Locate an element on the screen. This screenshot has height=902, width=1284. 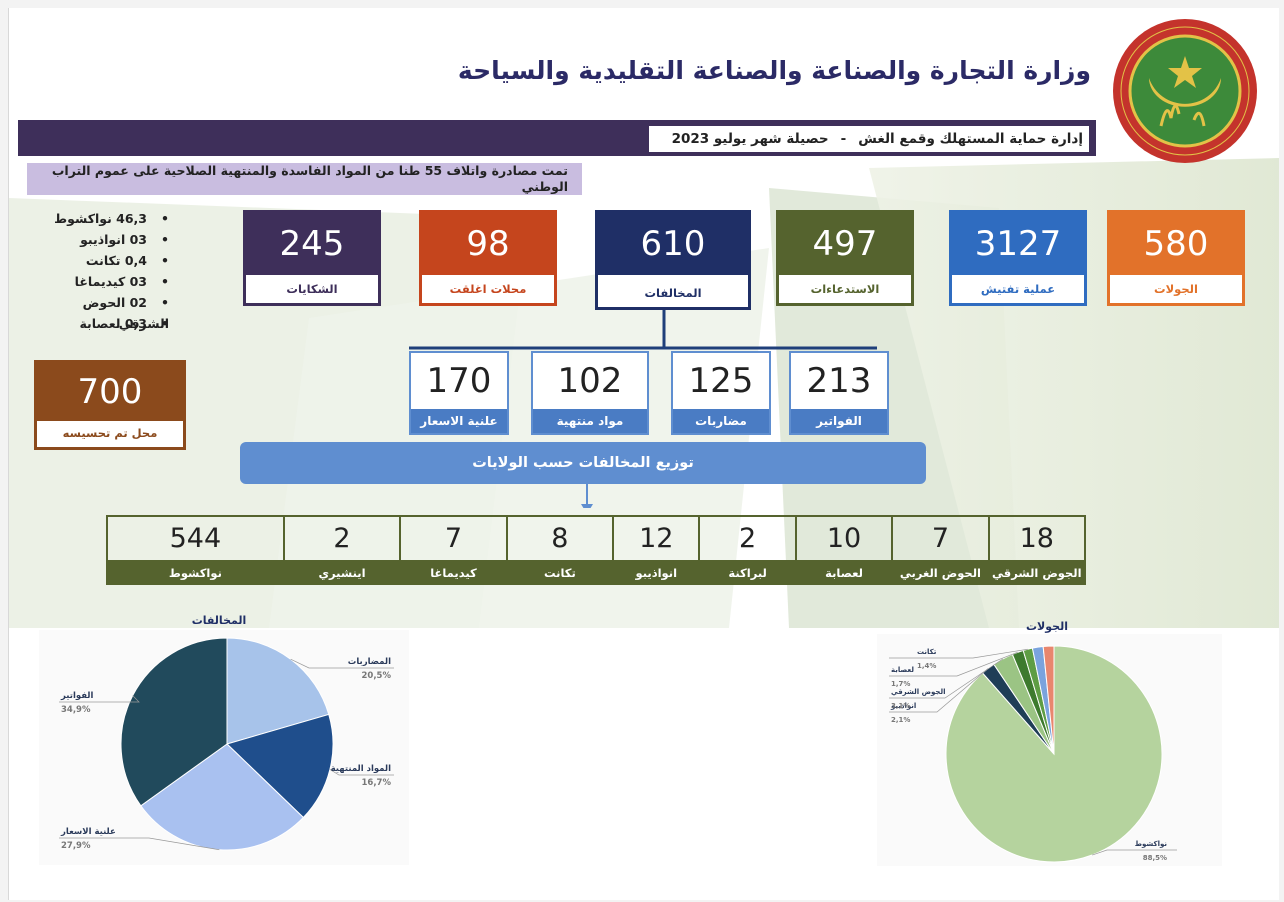
slice-value-label: 1,4% is located at coordinates (926, 666).